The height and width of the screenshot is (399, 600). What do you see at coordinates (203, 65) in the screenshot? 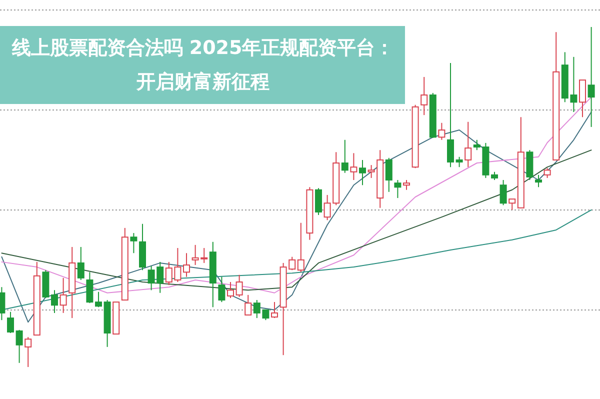
I see `text: 线上股票配资合法吗 2025年正规配资平台：开启财富新征程` at bounding box center [203, 65].